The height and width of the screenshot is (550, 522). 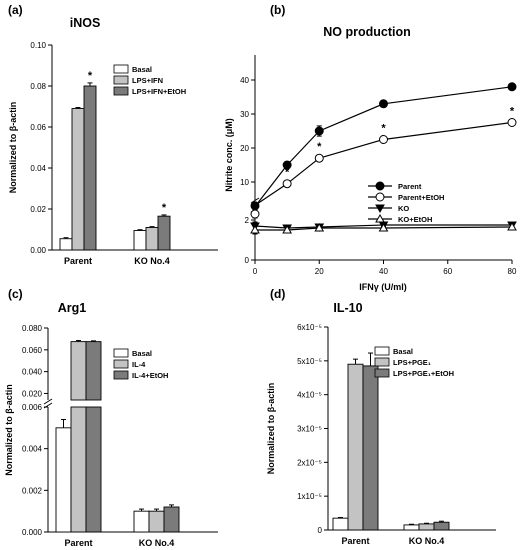 What do you see at coordinates (32, 407) in the screenshot?
I see `y-tick-label: 0.006` at bounding box center [32, 407].